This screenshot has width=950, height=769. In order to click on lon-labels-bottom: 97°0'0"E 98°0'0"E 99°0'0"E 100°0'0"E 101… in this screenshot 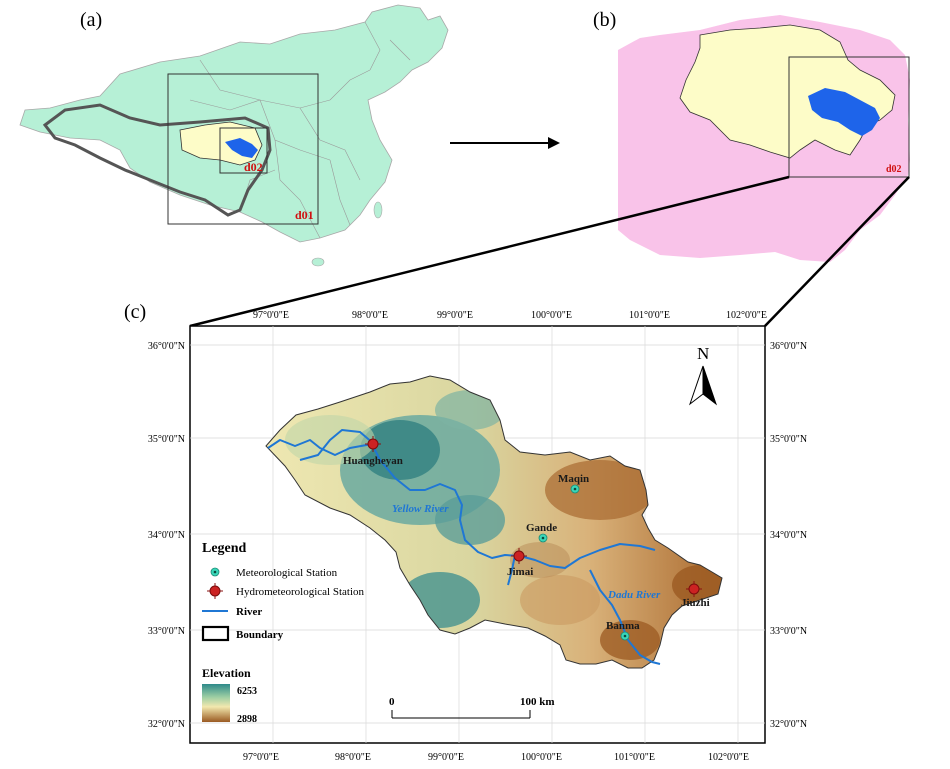, I will do `click(496, 757)`.